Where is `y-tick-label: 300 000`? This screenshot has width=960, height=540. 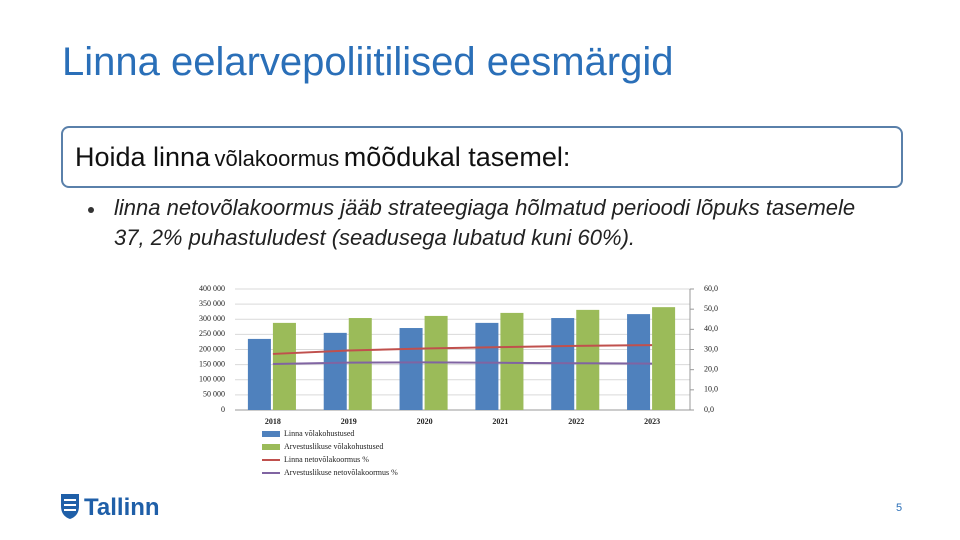 y-tick-label: 300 000 is located at coordinates (212, 318).